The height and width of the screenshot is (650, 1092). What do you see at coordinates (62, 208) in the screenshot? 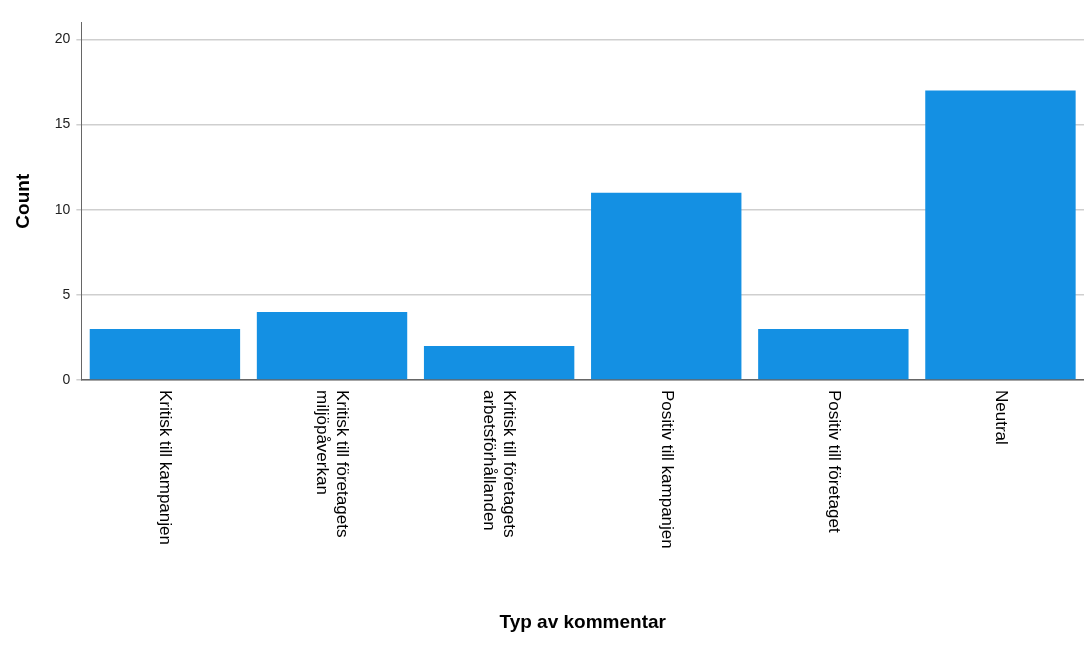
I see `y-tick-label: 10` at bounding box center [62, 208].